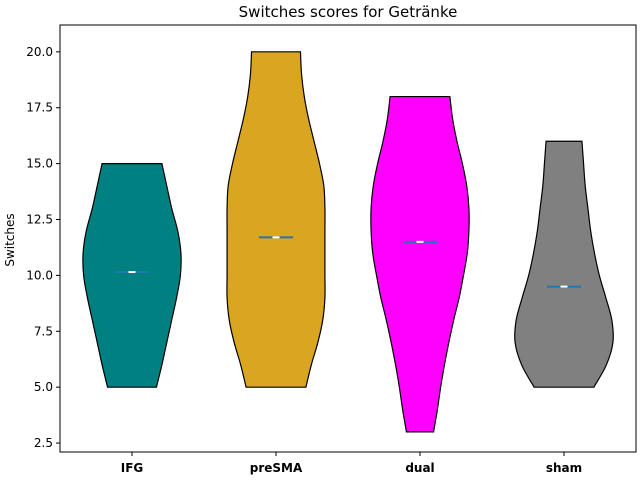 The height and width of the screenshot is (480, 640). I want to click on y-axis-label: Switches, so click(10, 239).